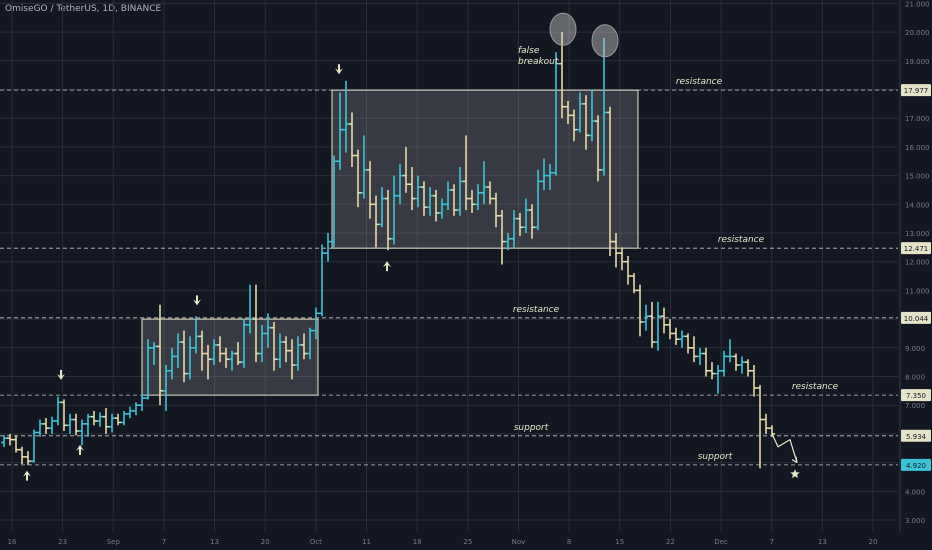  What do you see at coordinates (917, 33) in the screenshot?
I see `y-tick-label: 20.000` at bounding box center [917, 33].